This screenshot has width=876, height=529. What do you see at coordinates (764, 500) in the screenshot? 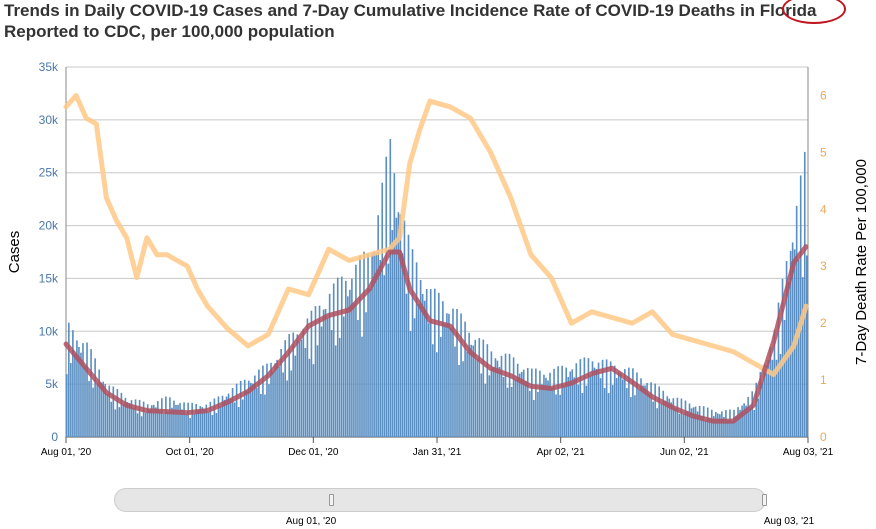
I see `navigator-right-handle` at bounding box center [764, 500].